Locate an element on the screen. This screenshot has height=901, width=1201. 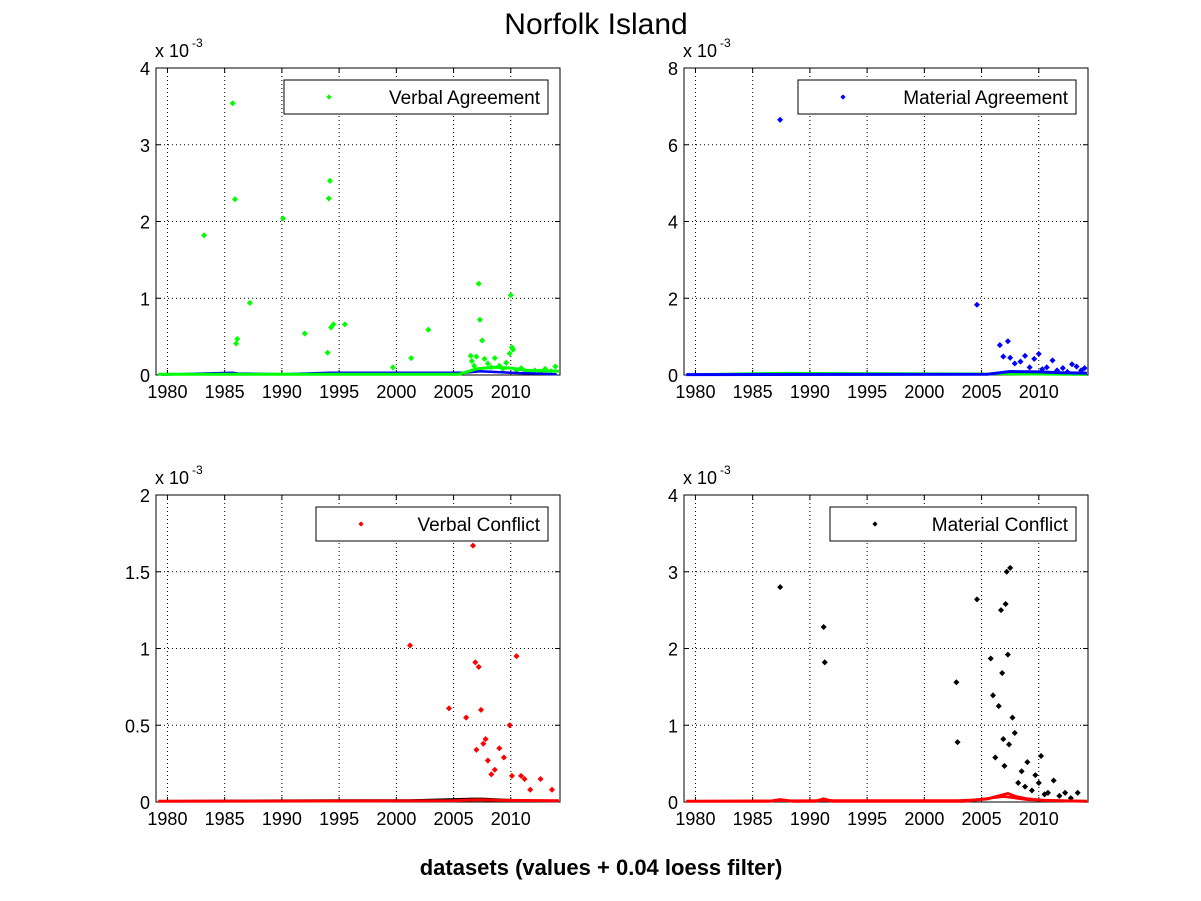
legend-label: Material Agreement is located at coordinates (985, 98).